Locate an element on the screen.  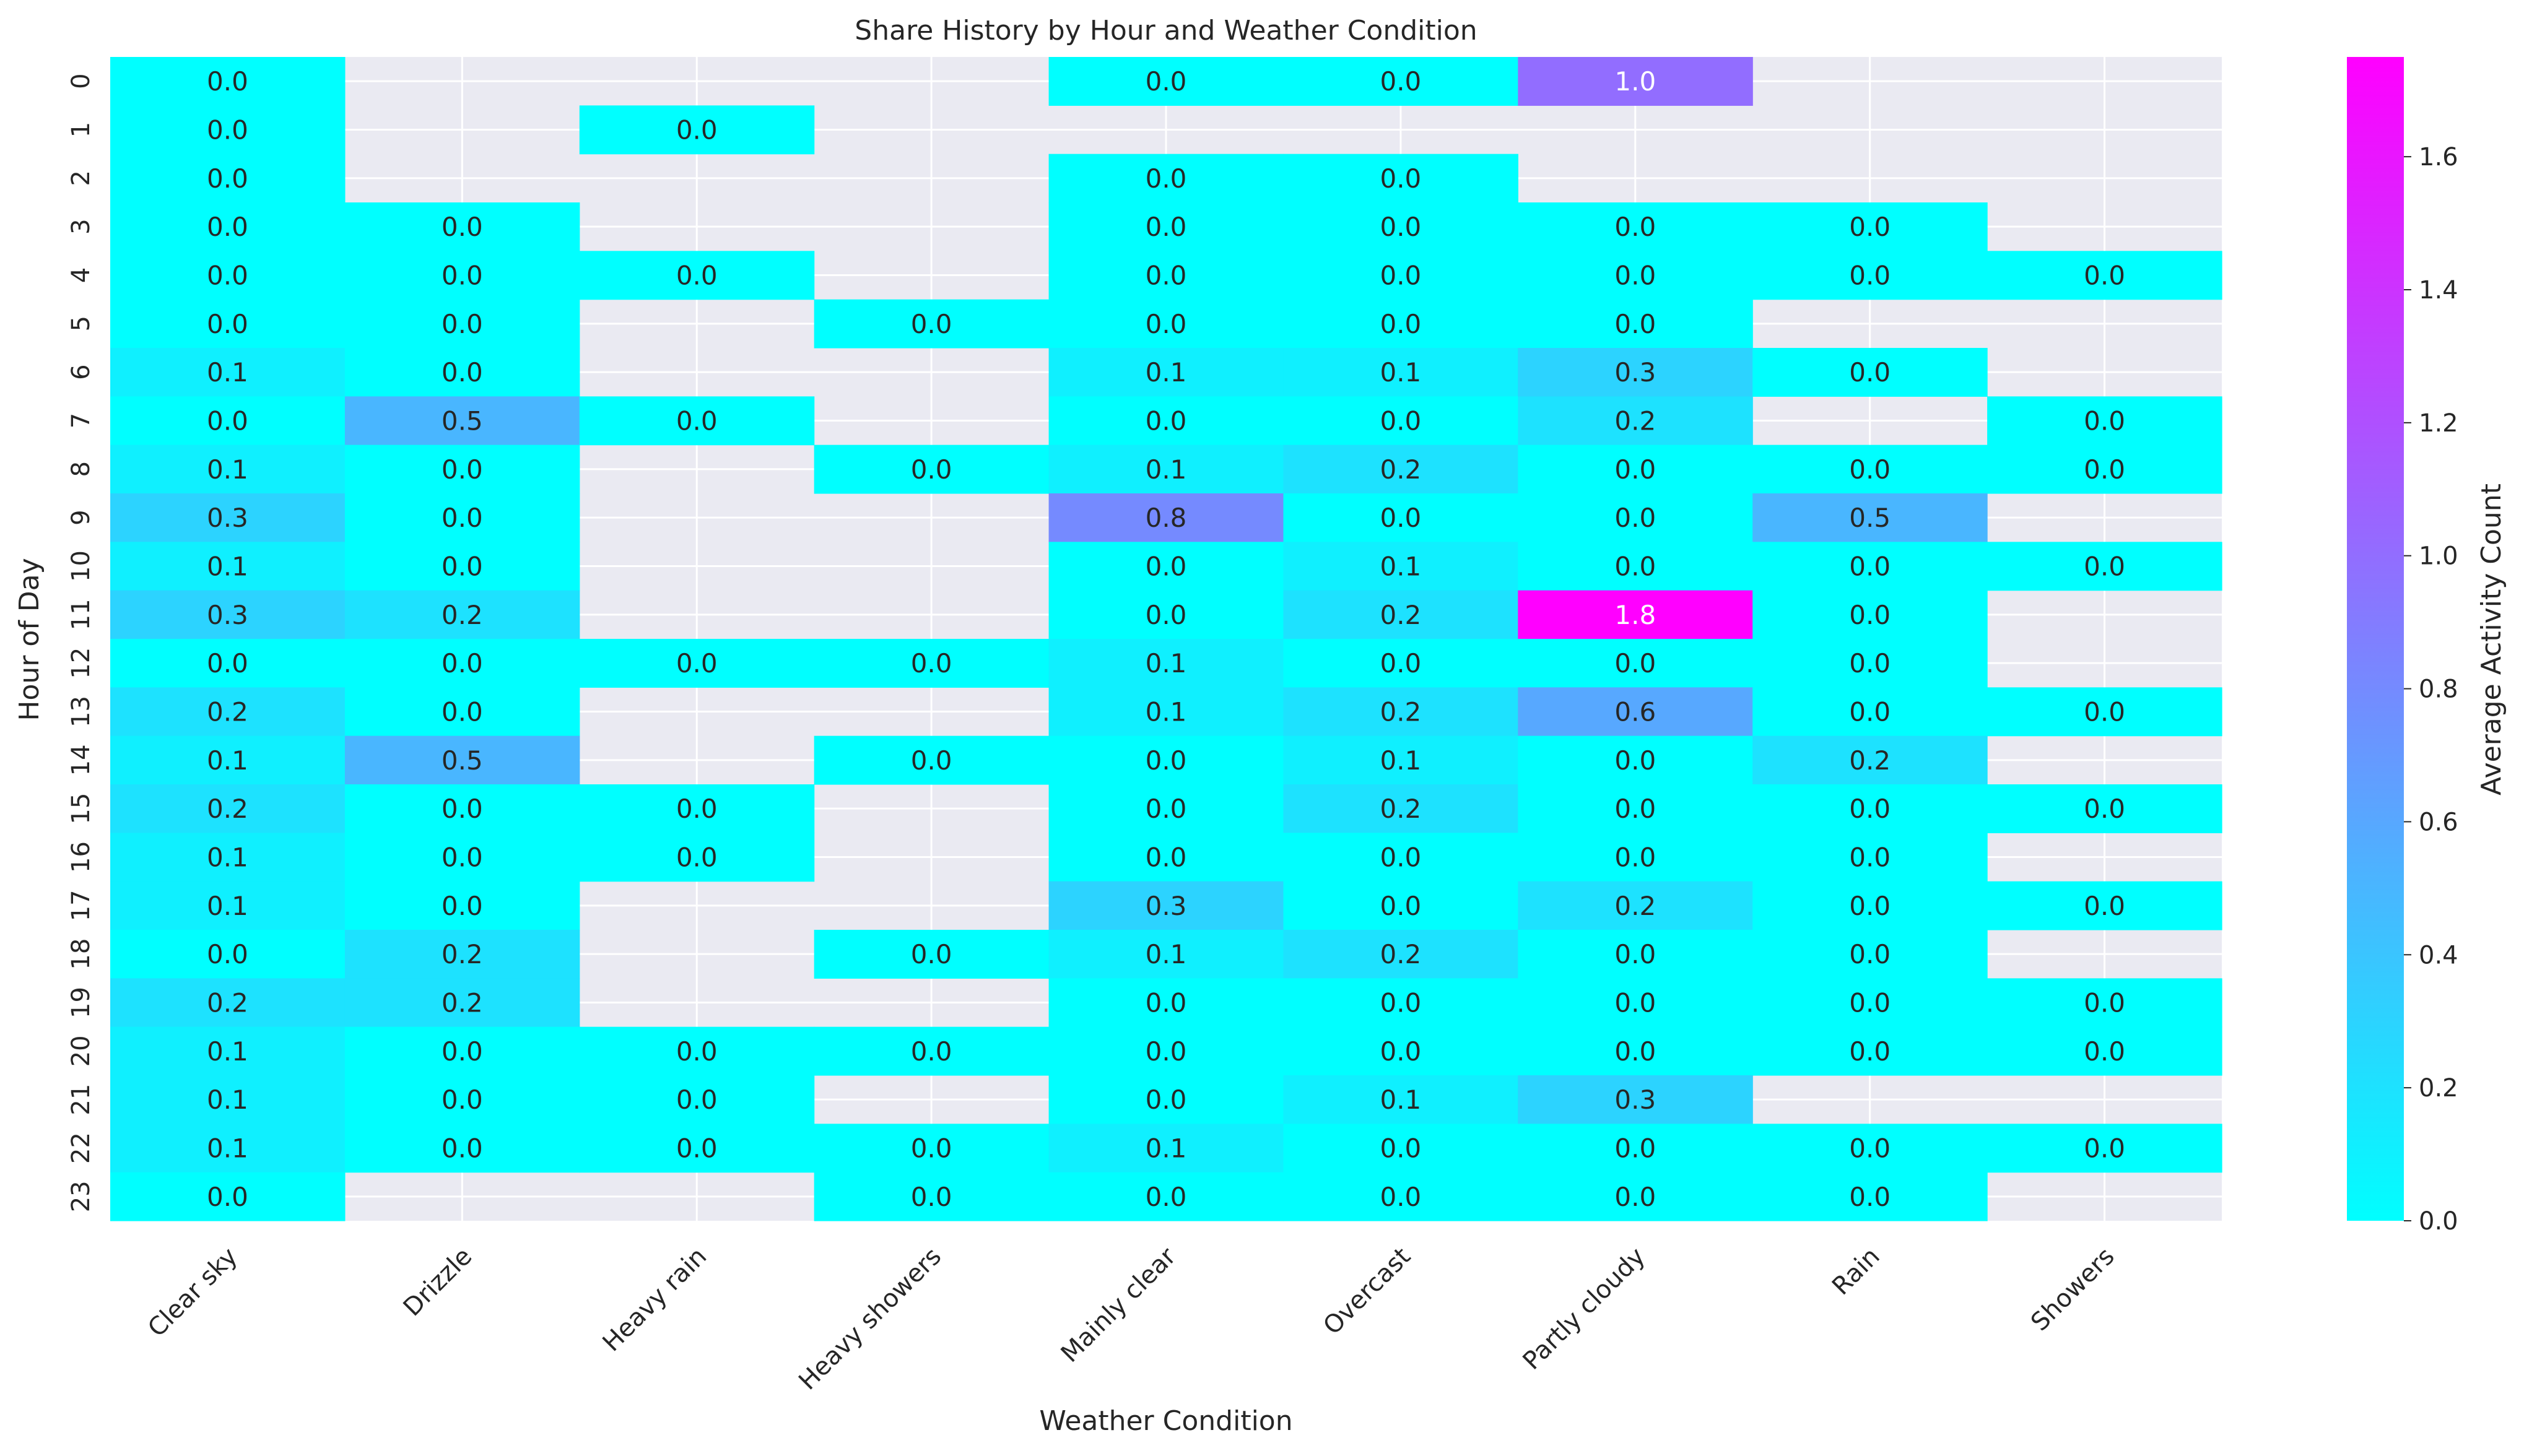
y-tick-label: 10 is located at coordinates (81, 566).